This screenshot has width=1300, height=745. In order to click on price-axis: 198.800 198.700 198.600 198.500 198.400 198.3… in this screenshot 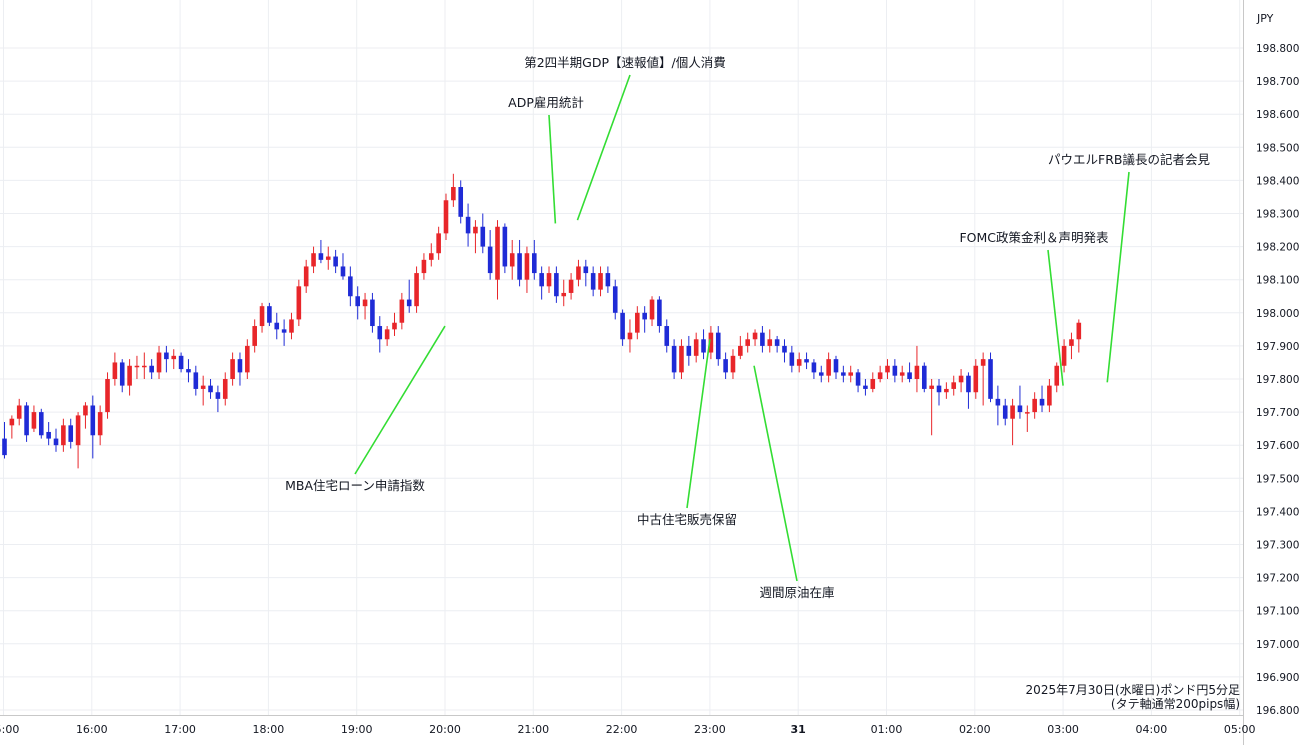, I will do `click(1277, 380)`.